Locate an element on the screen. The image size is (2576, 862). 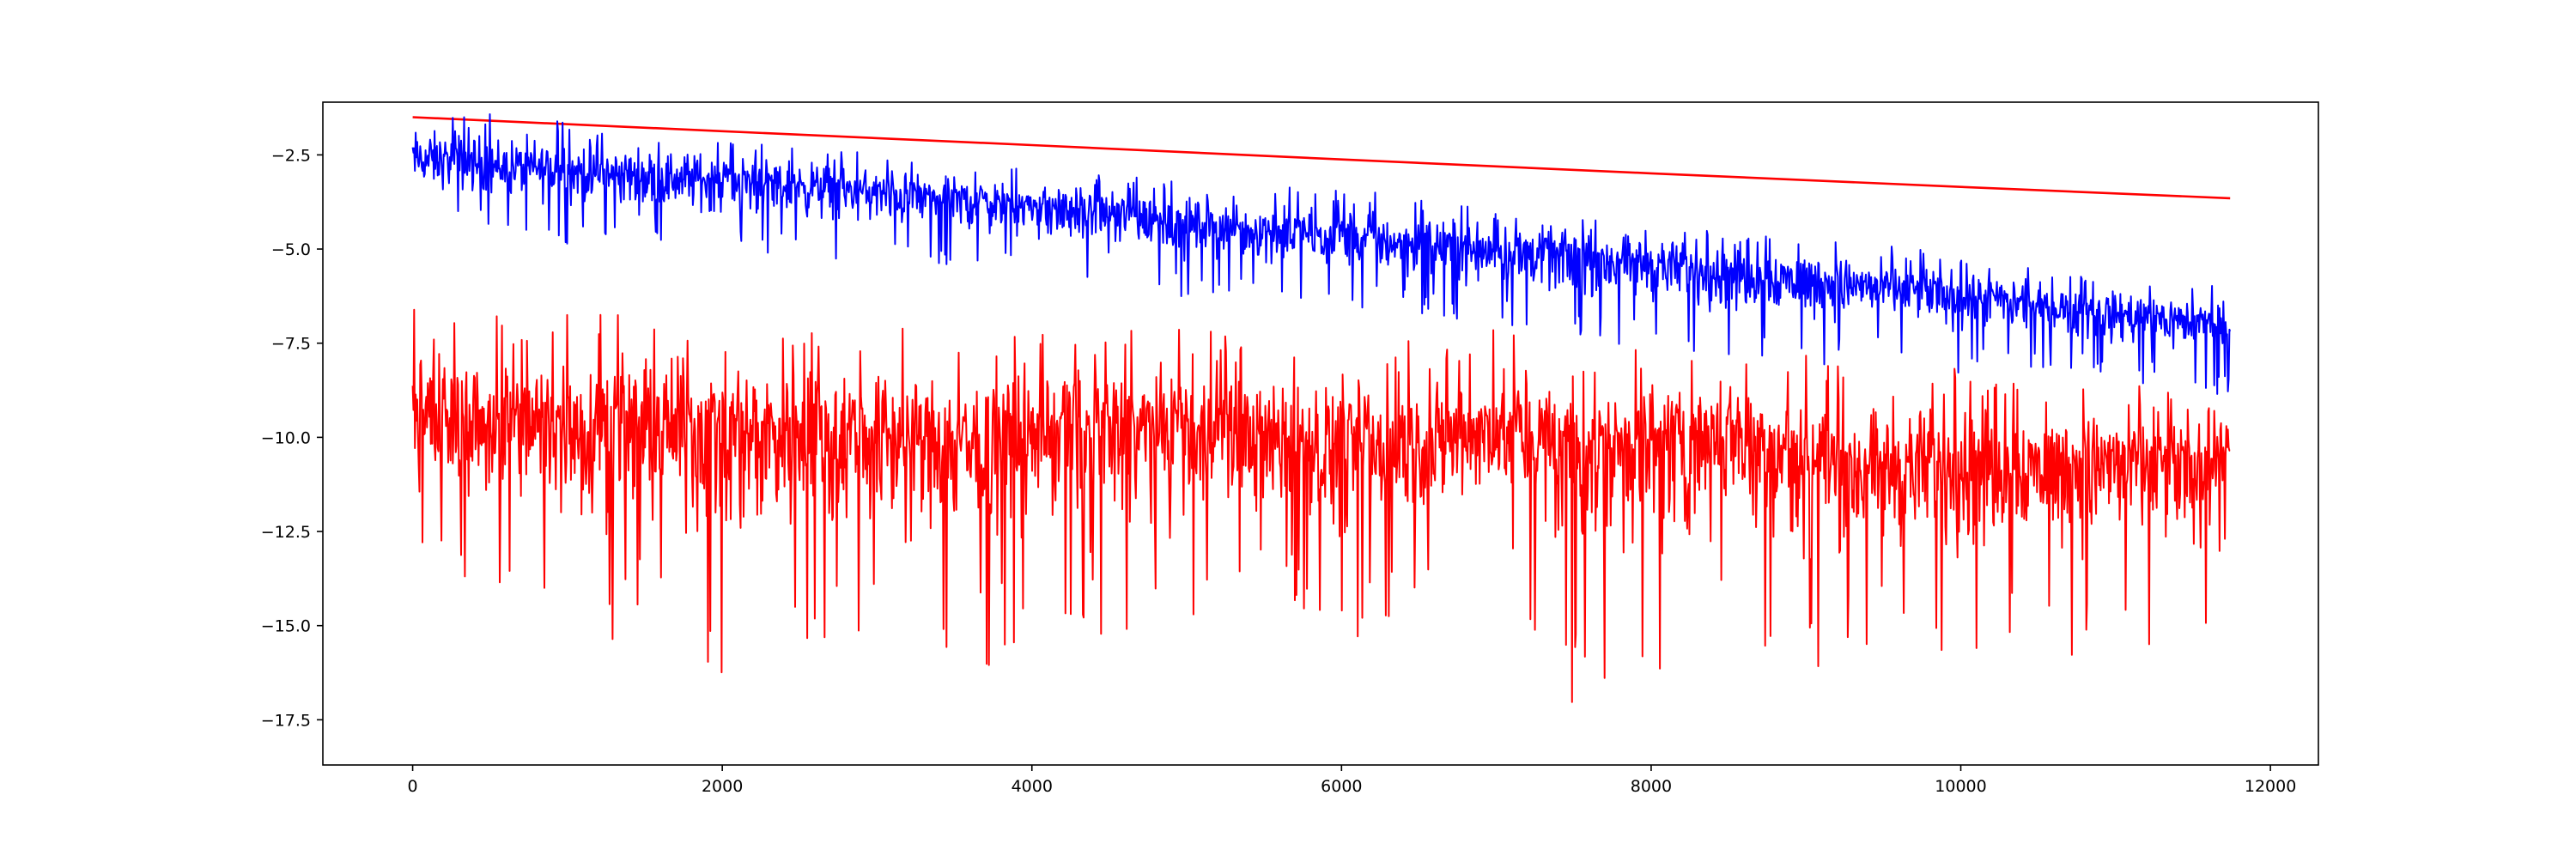
y-tick-label: −17.5 is located at coordinates (286, 720).